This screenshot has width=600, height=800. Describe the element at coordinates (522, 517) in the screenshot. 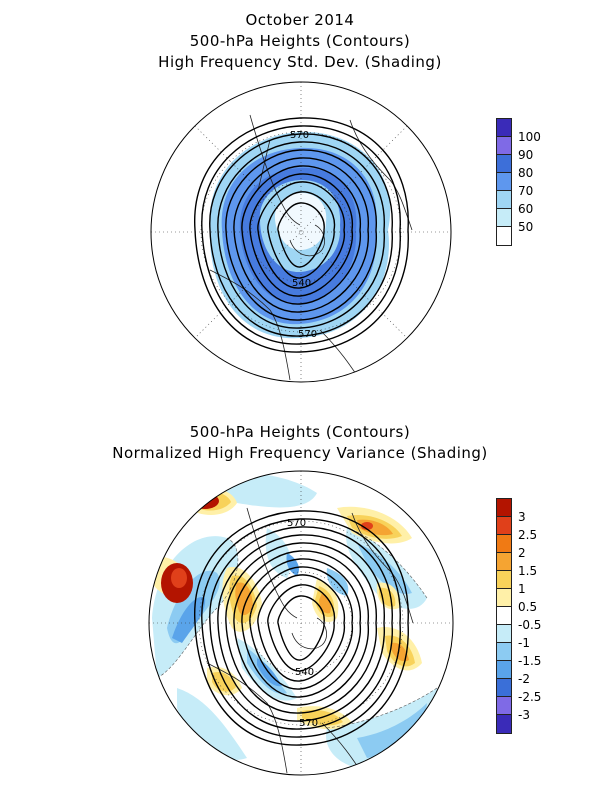

I see `bottom-colorbar-label: 3` at that location.